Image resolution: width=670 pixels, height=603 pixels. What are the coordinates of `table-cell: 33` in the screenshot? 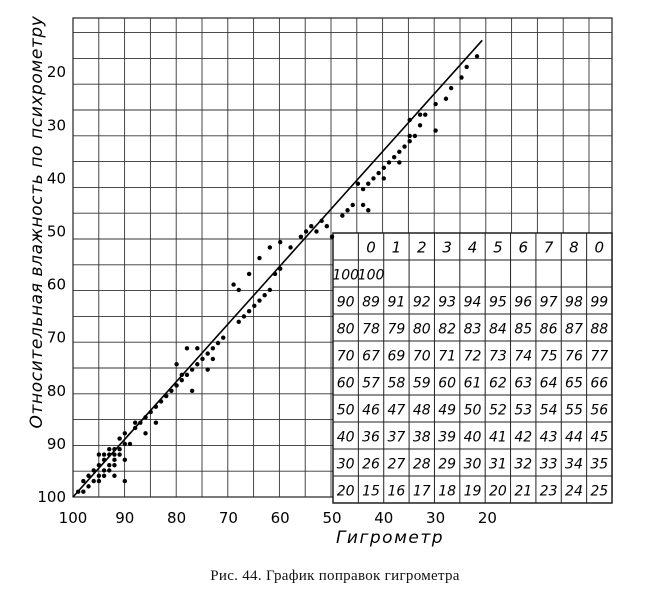 It's located at (549, 464).